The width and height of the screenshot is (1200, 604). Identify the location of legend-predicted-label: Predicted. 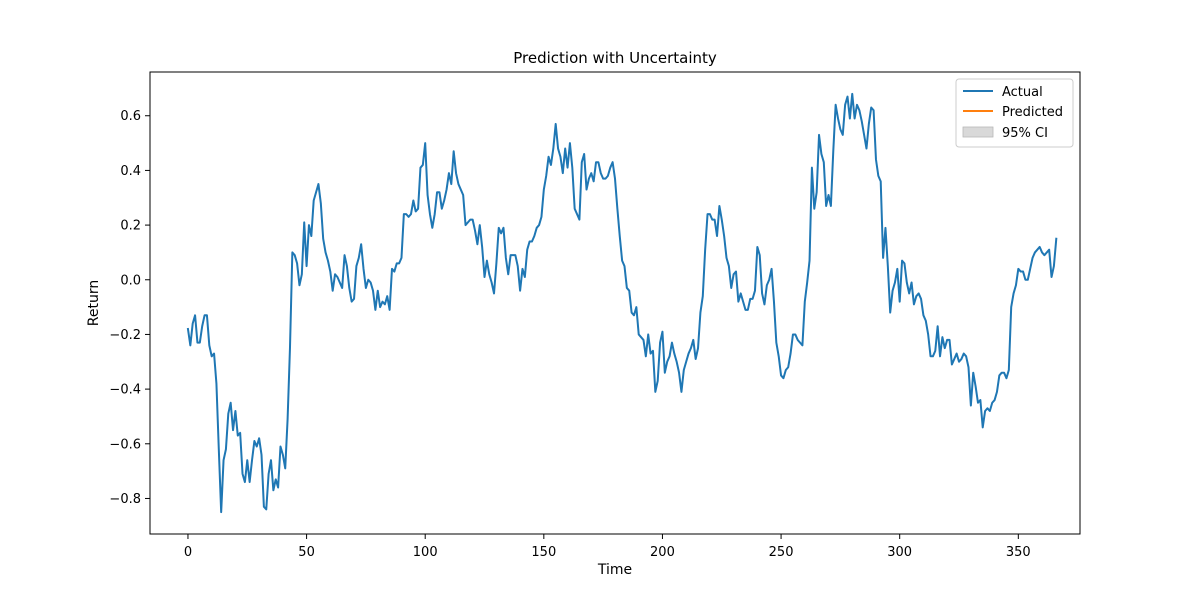
(1032, 112).